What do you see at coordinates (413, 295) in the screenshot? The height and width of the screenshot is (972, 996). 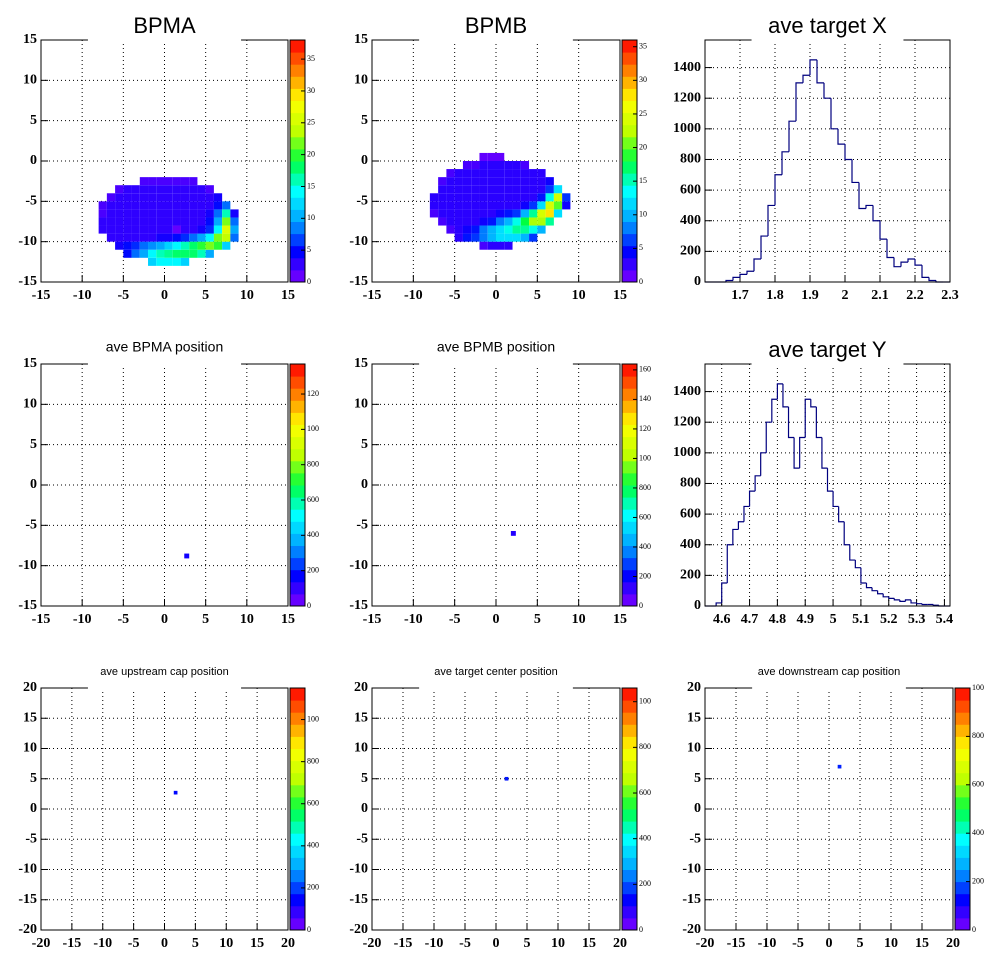 I see `x-tick-label: -10` at bounding box center [413, 295].